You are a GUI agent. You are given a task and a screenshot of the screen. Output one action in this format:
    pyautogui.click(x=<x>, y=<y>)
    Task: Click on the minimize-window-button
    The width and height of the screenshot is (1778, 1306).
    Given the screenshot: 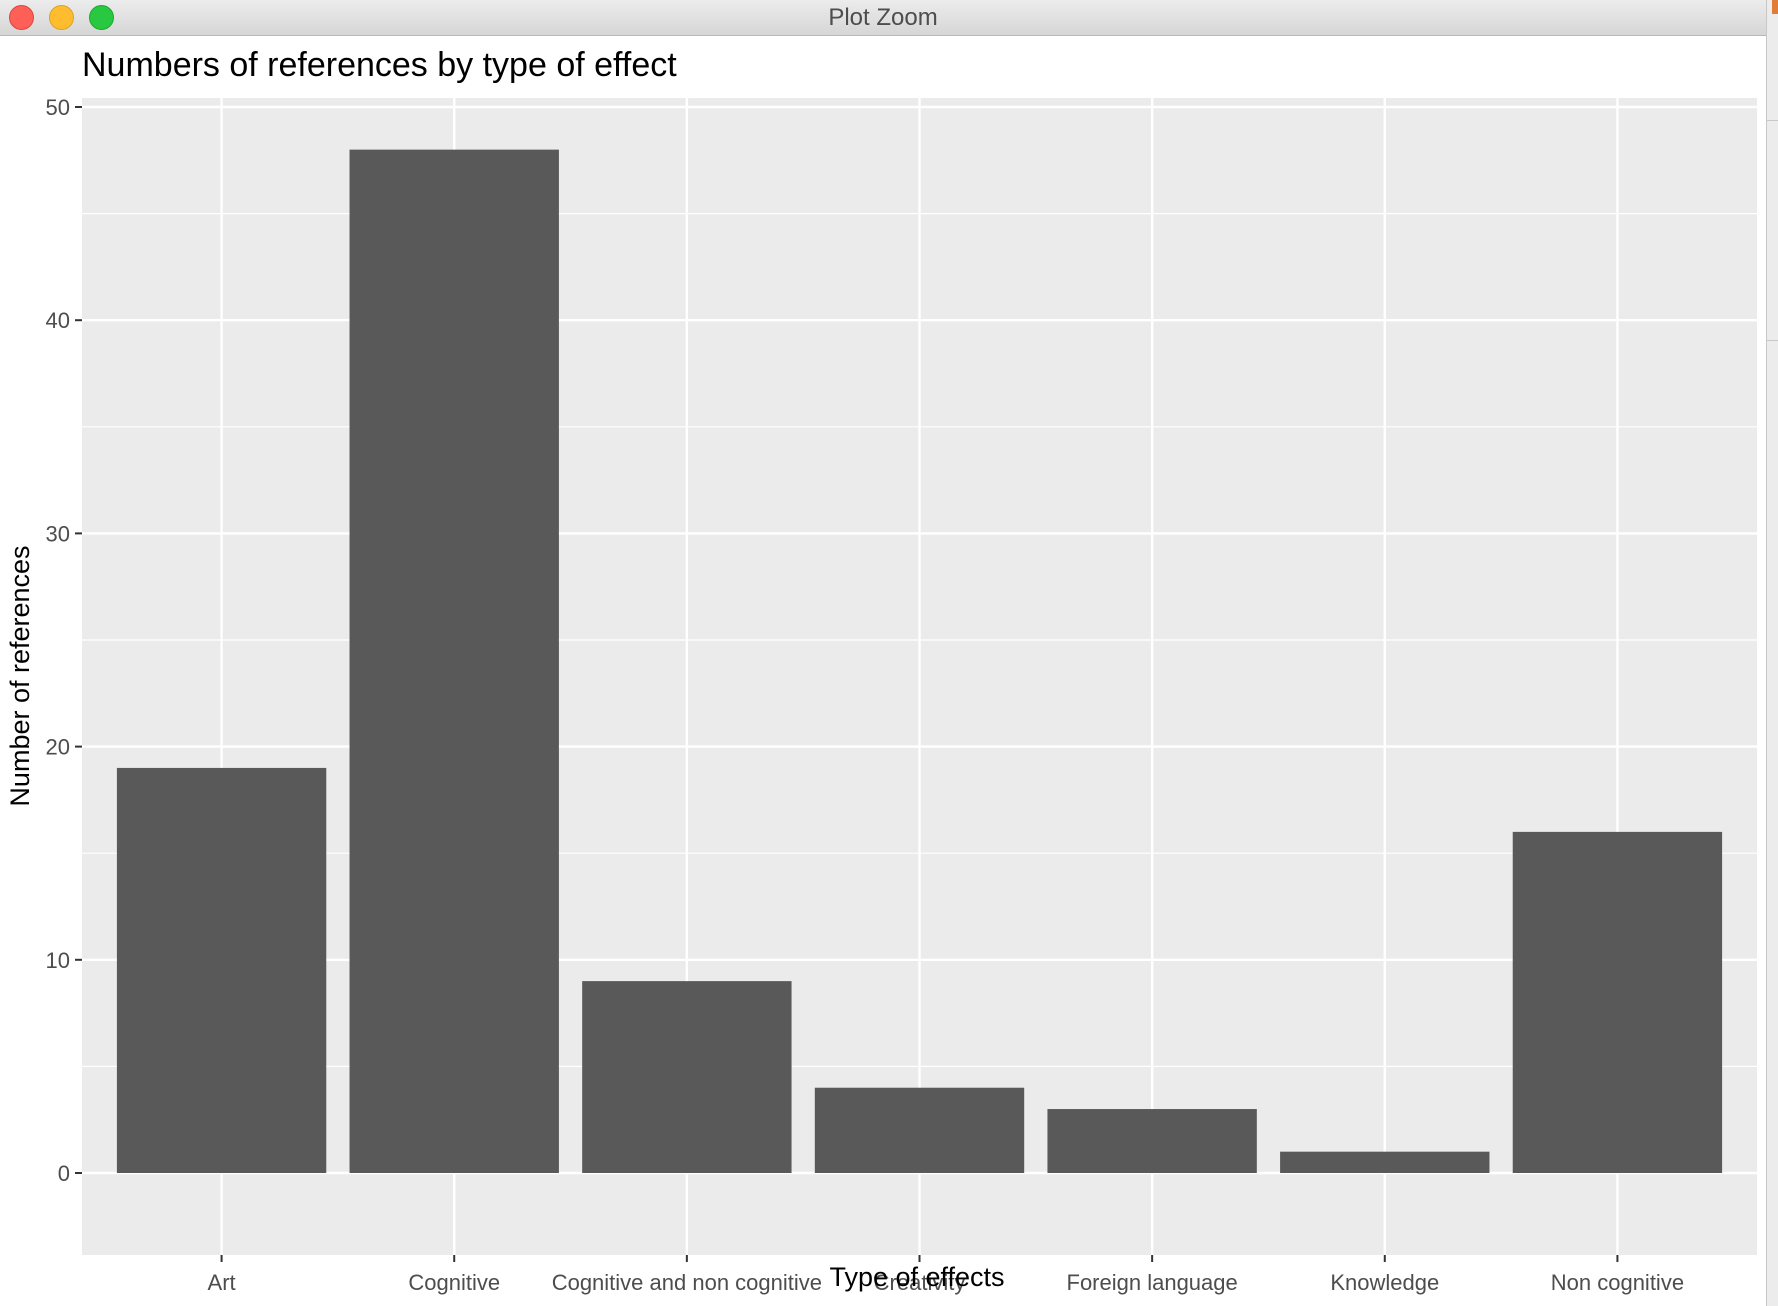 What is the action you would take?
    pyautogui.click(x=61, y=17)
    